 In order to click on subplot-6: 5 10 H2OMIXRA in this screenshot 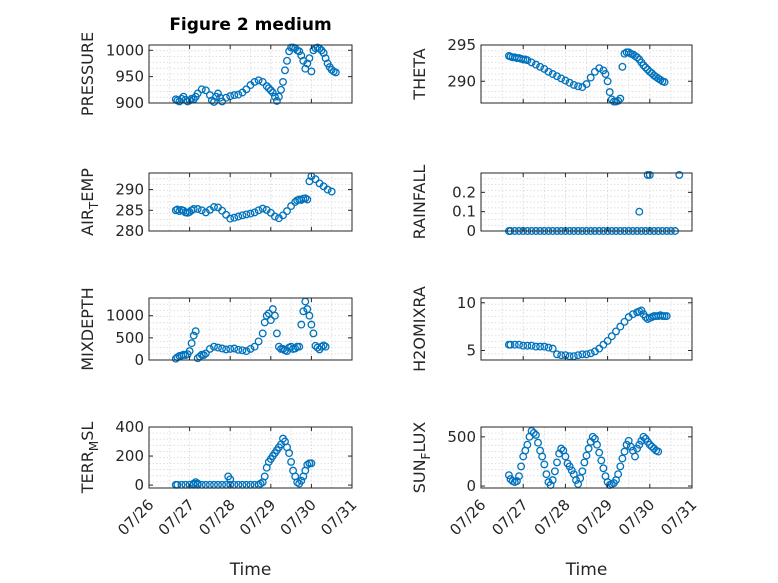, I will do `click(551, 329)`.